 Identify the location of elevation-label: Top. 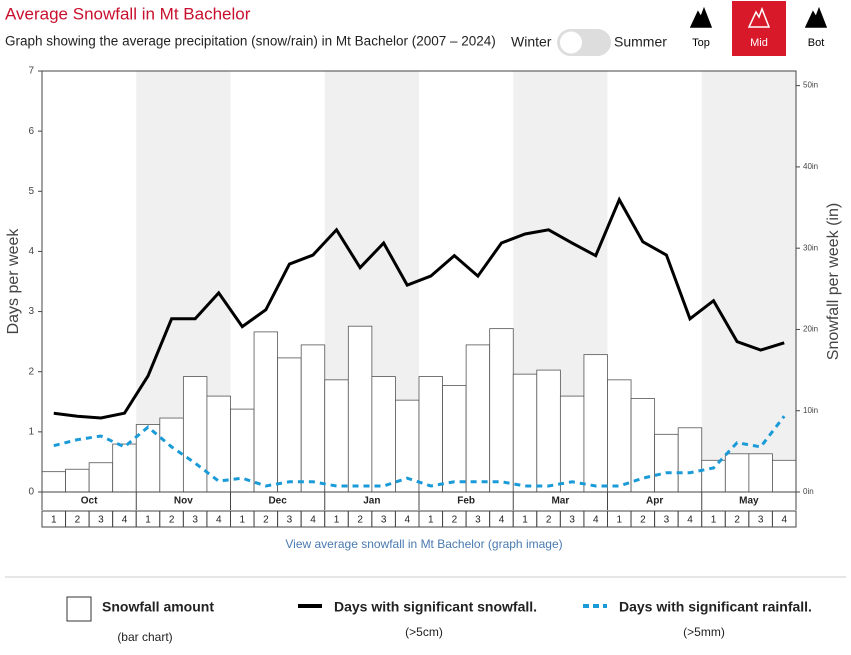
(701, 43).